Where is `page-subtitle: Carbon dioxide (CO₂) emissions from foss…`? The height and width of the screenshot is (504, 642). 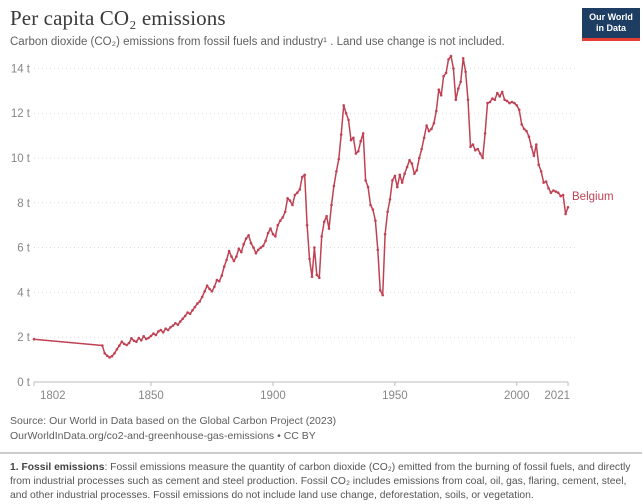 page-subtitle: Carbon dioxide (CO₂) emissions from foss… is located at coordinates (257, 42).